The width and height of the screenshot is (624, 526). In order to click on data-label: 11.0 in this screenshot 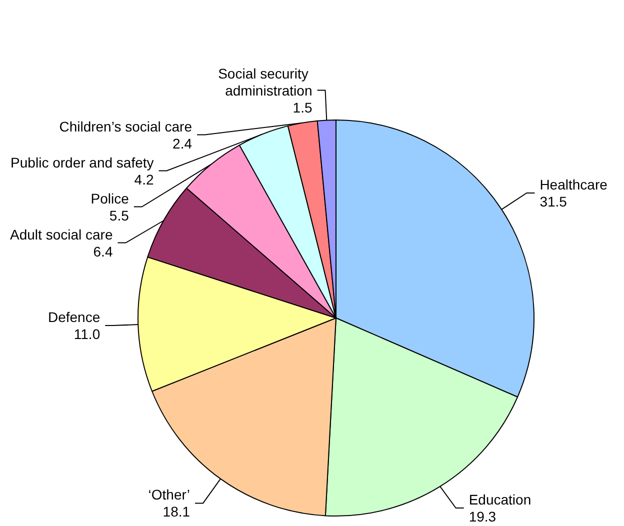, I will do `click(87, 334)`.